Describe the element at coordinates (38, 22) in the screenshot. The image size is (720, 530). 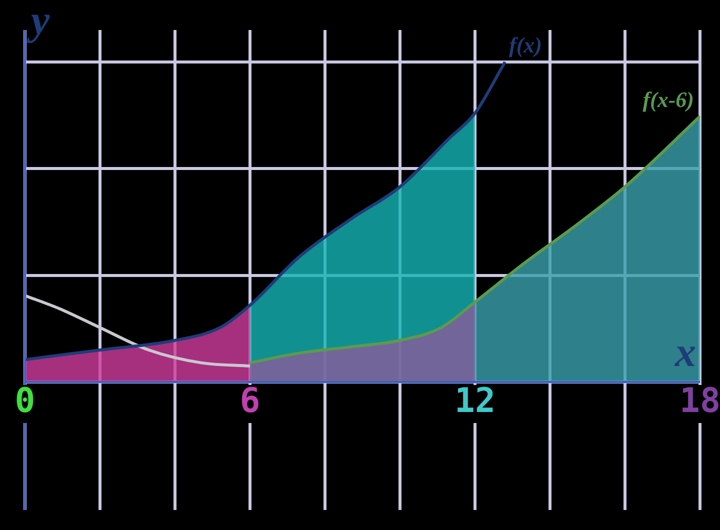
I see `y-axis-title: y` at that location.